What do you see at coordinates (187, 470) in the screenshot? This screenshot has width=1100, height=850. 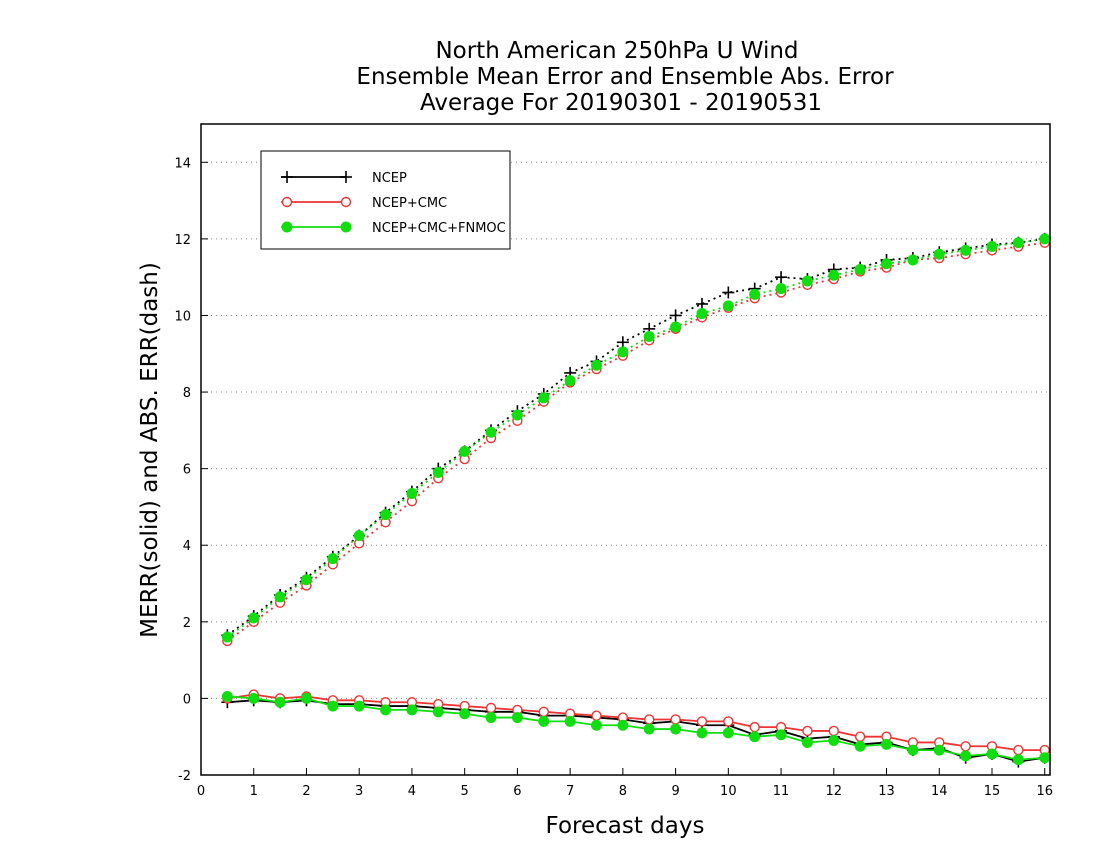 I see `y-tick-label: 6` at bounding box center [187, 470].